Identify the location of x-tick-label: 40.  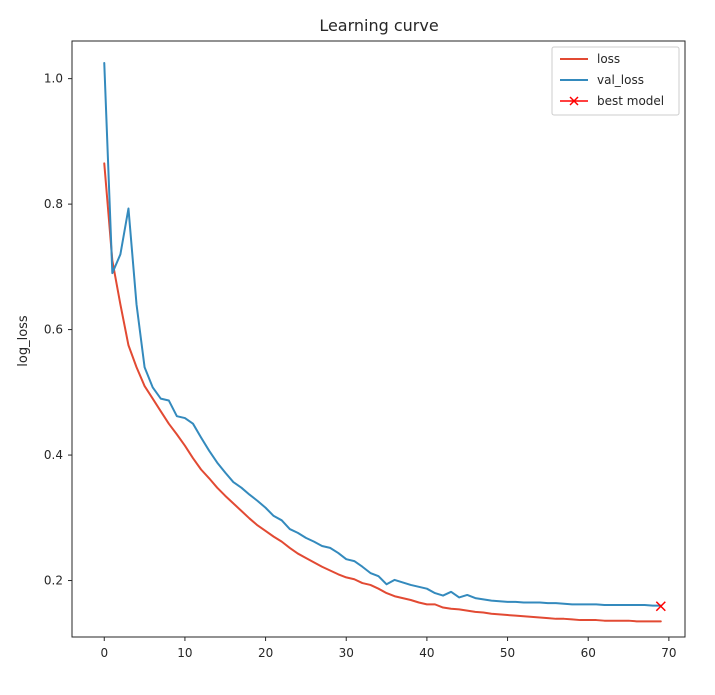
(426, 653).